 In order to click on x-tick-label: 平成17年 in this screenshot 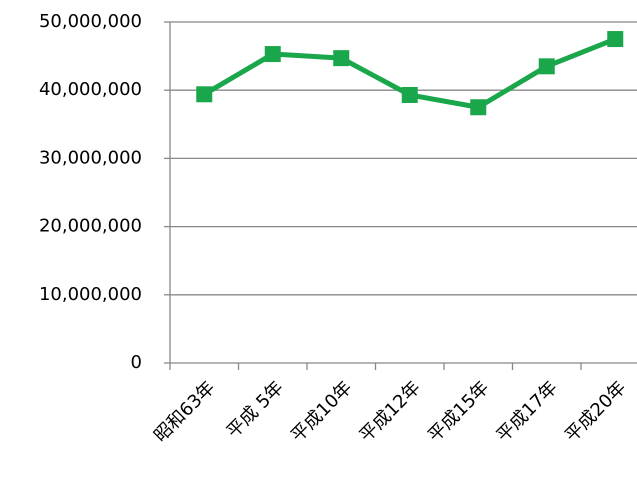, I will do `click(527, 411)`.